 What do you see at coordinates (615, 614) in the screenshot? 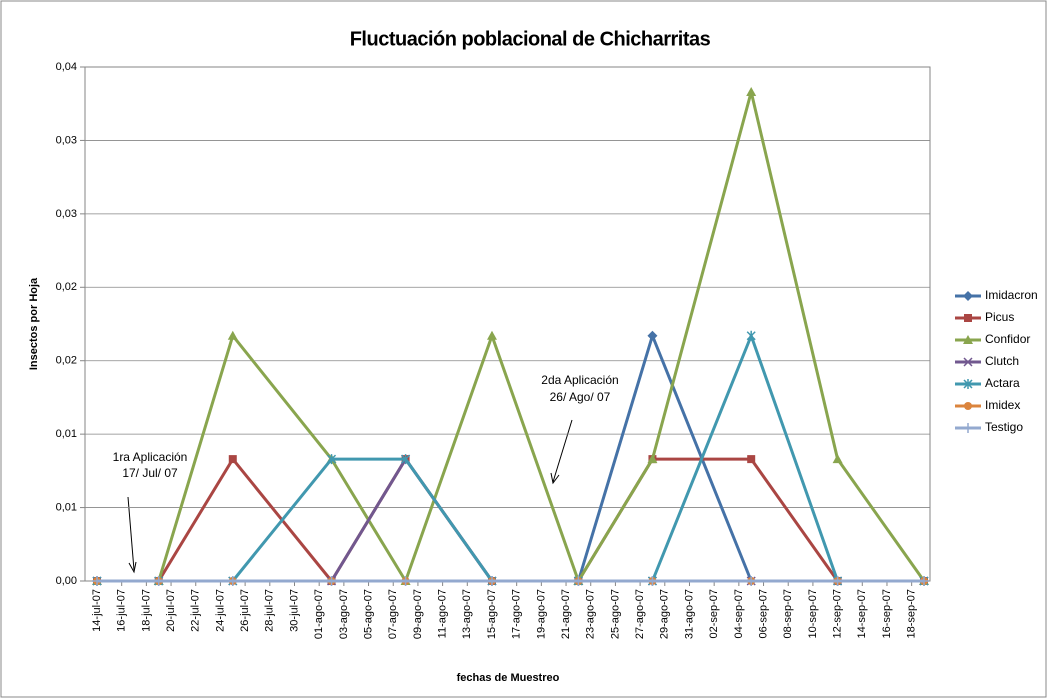
I see `x-tick-label: 25-ago-07` at bounding box center [615, 614].